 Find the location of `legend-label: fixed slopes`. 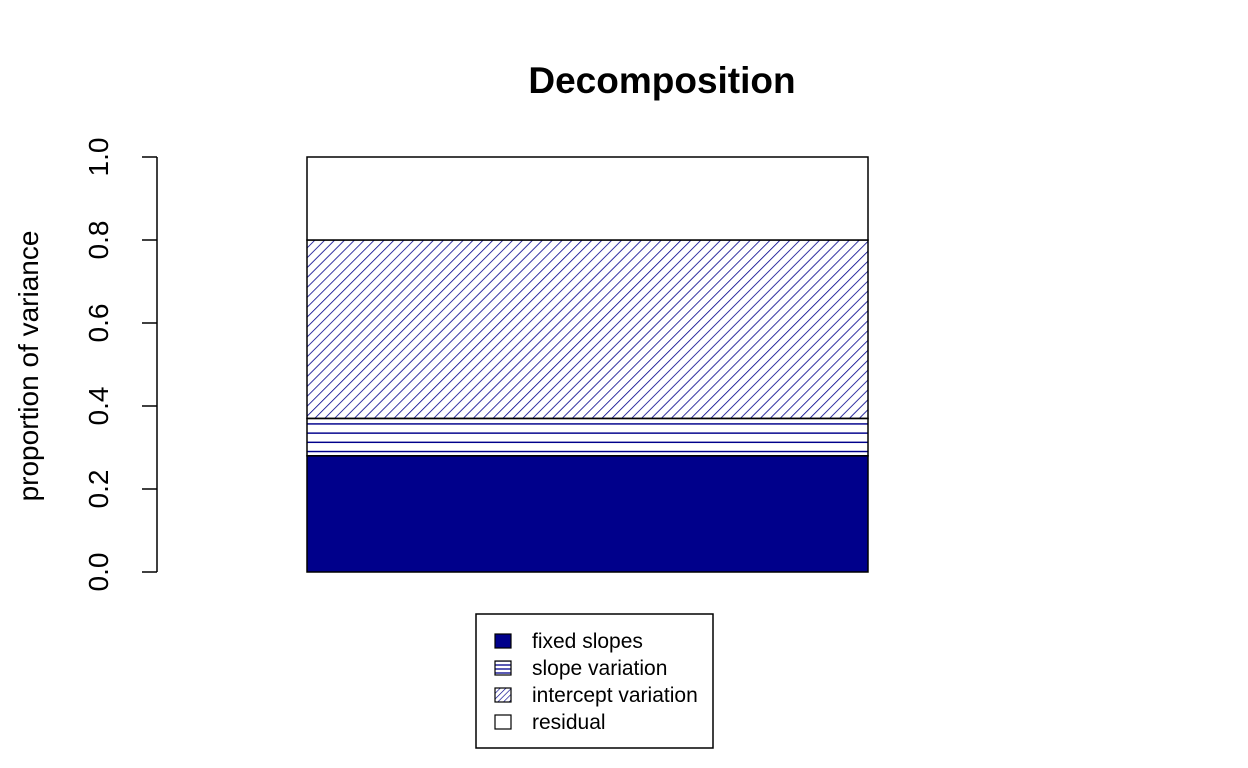

legend-label: fixed slopes is located at coordinates (587, 641).